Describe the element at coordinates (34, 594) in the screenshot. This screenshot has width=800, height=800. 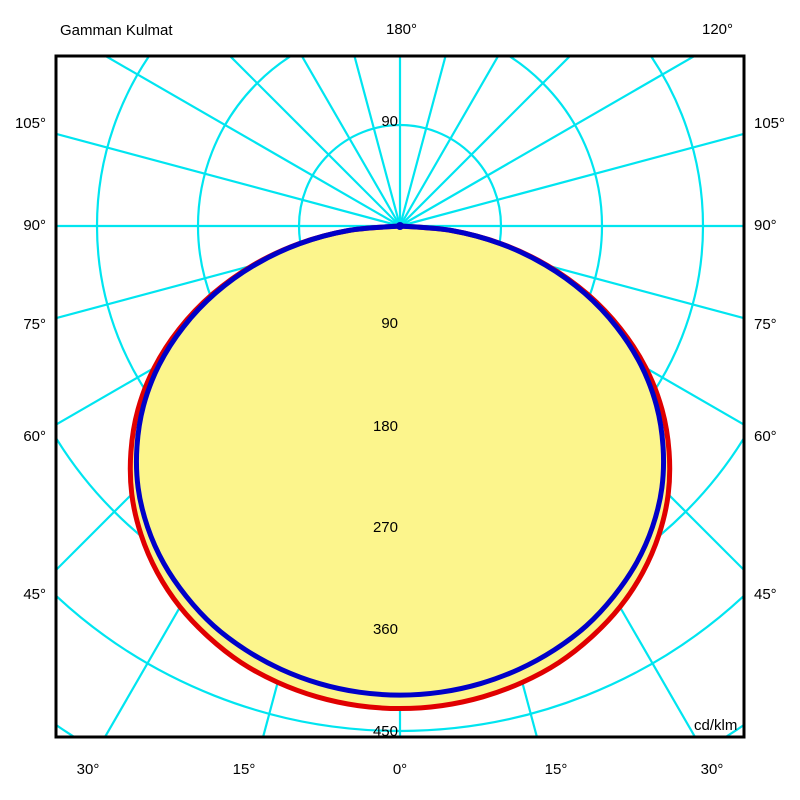
I see `axis-label-left-4: 45°` at that location.